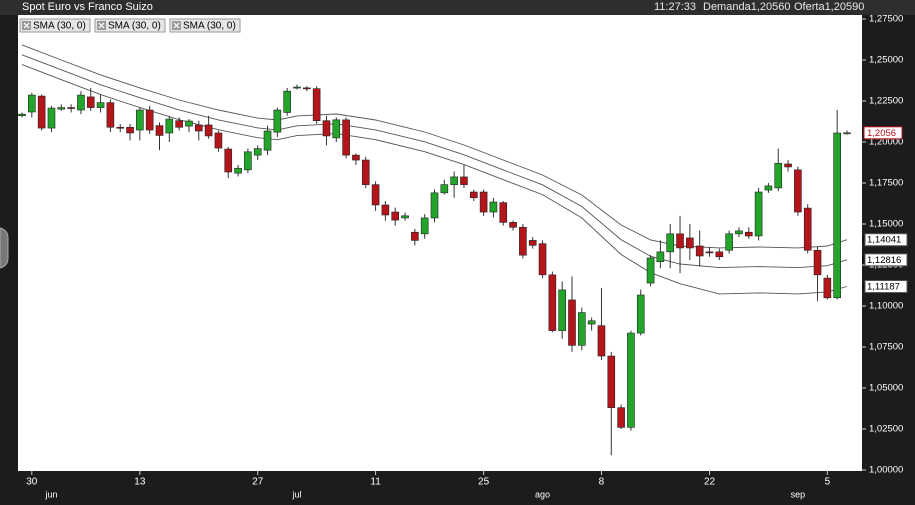 The height and width of the screenshot is (505, 915). Describe the element at coordinates (886, 60) in the screenshot. I see `y-tick-label: 1,25000` at that location.